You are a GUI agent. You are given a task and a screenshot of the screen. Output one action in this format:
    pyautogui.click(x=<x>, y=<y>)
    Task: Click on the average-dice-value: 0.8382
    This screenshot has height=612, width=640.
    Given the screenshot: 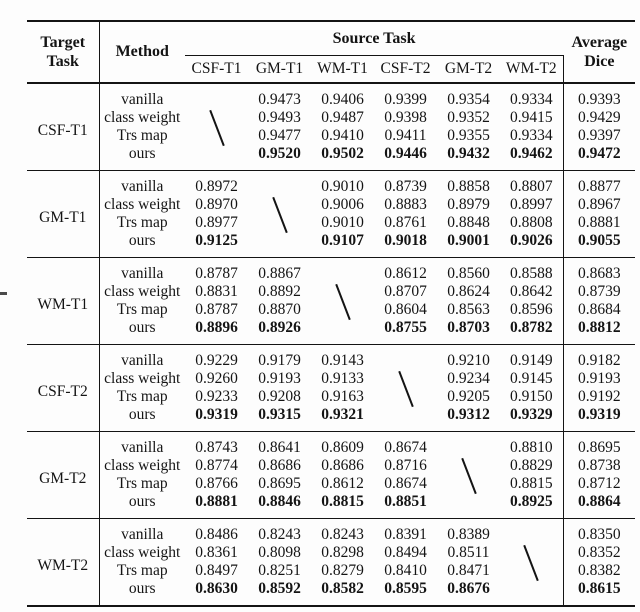 What is the action you would take?
    pyautogui.click(x=599, y=571)
    